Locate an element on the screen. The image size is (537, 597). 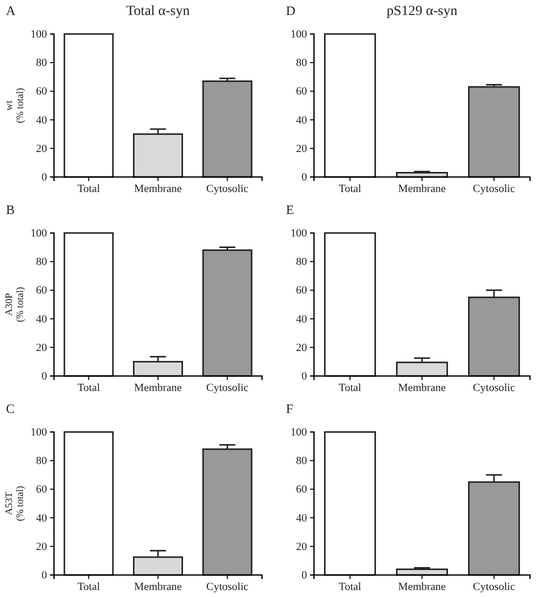
chart-title: pS129 α-syn is located at coordinates (422, 11).